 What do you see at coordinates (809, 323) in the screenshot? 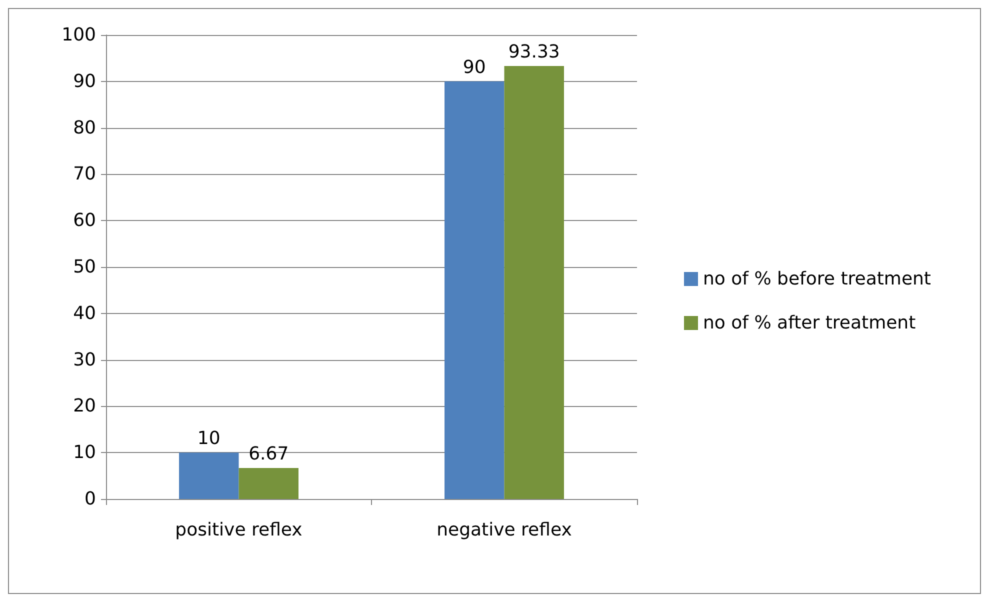
I see `legend-label: no of % after treatment` at bounding box center [809, 323].